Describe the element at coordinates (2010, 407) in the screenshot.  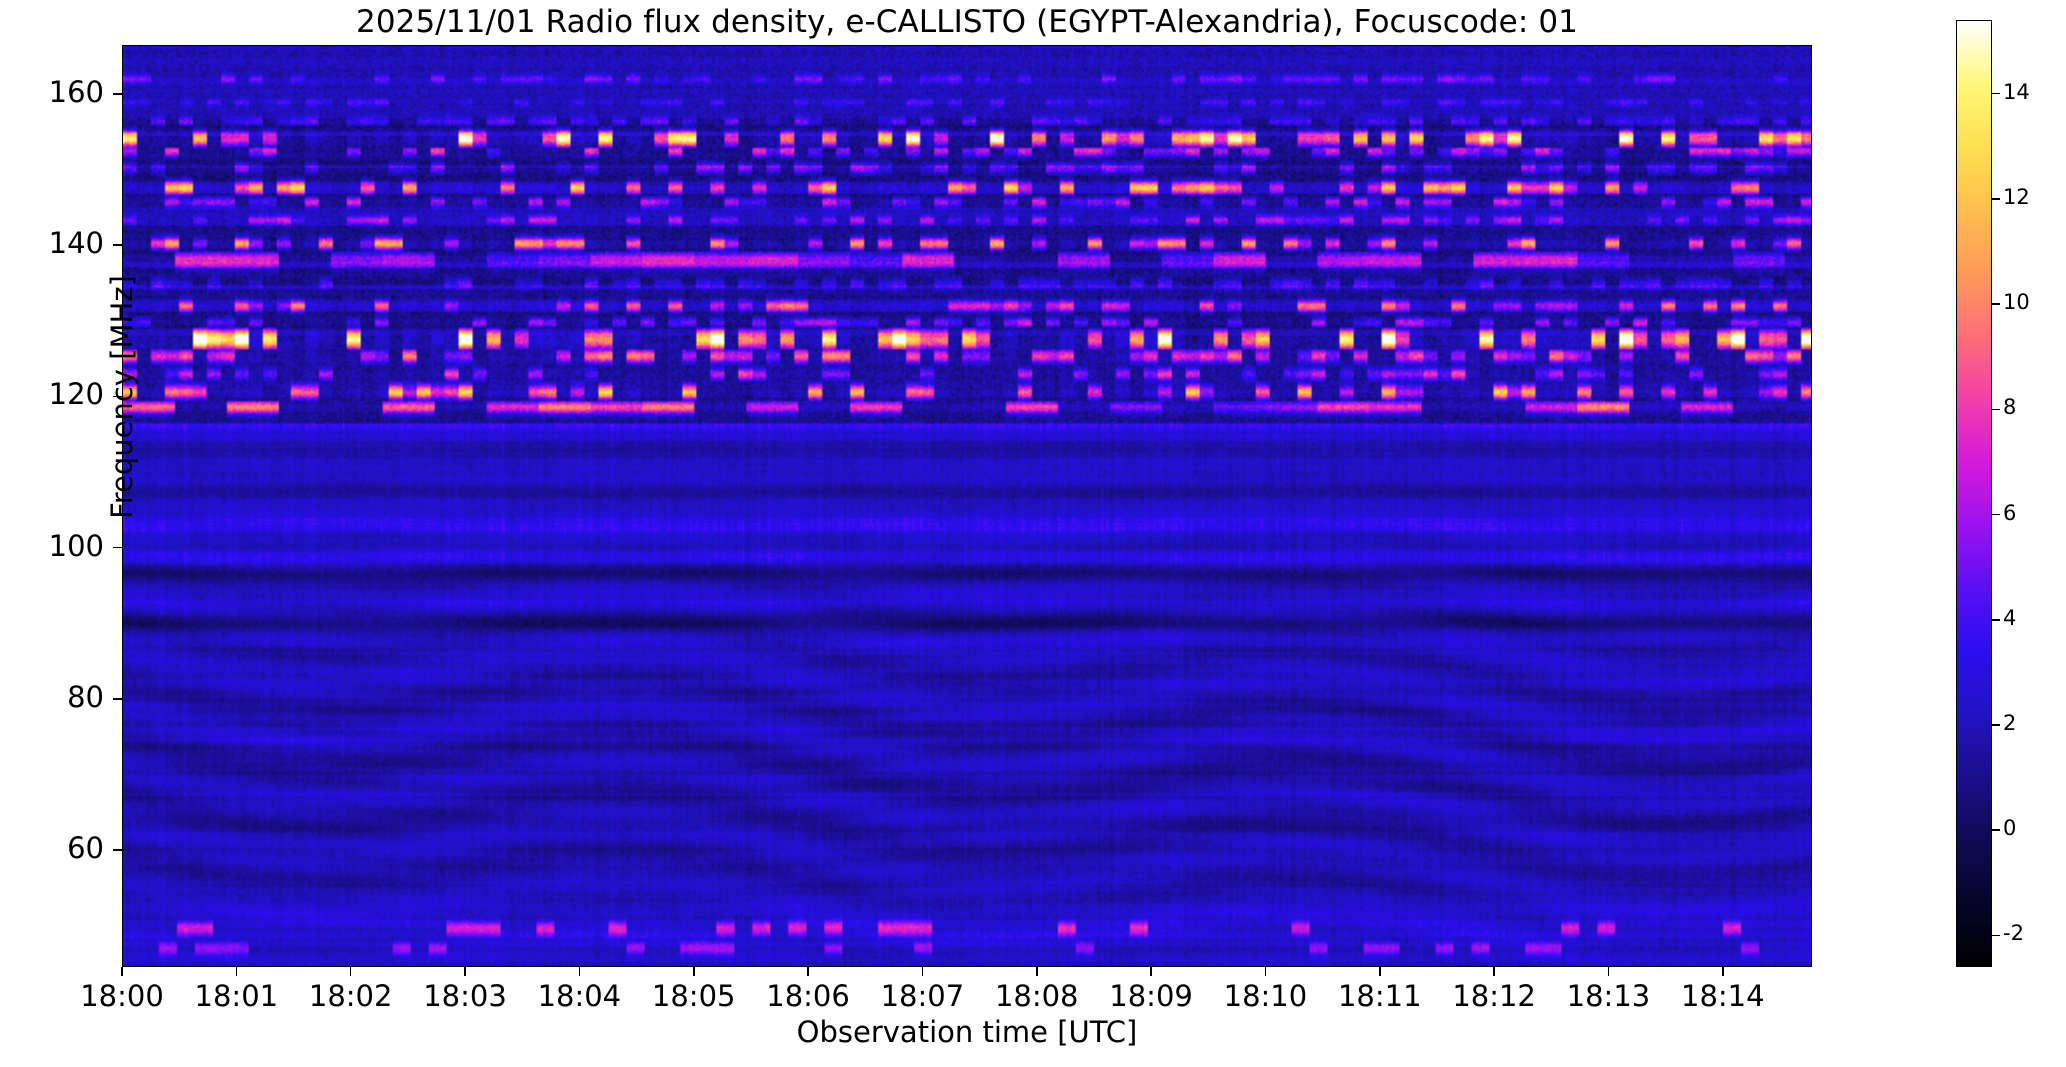
I see `colorbar-tick-label: 8` at that location.